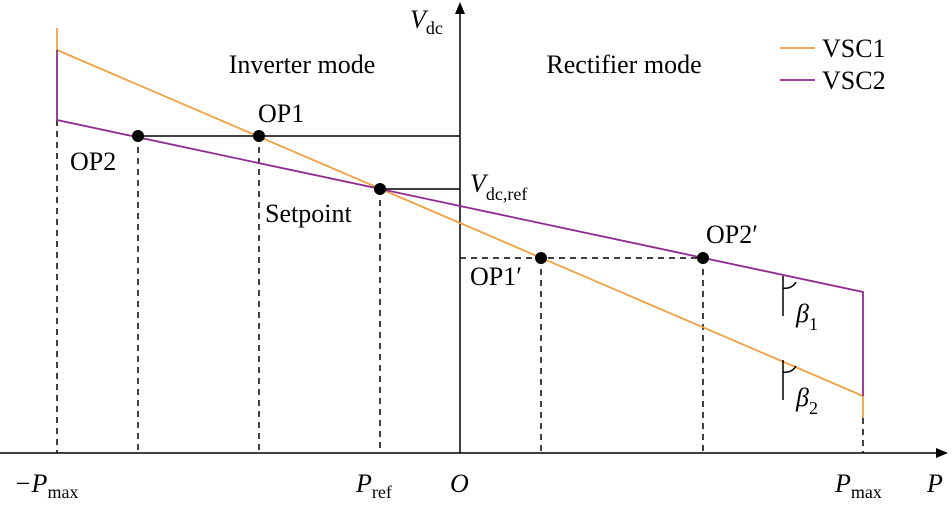  I want to click on legend-label: VSC2, so click(854, 80).